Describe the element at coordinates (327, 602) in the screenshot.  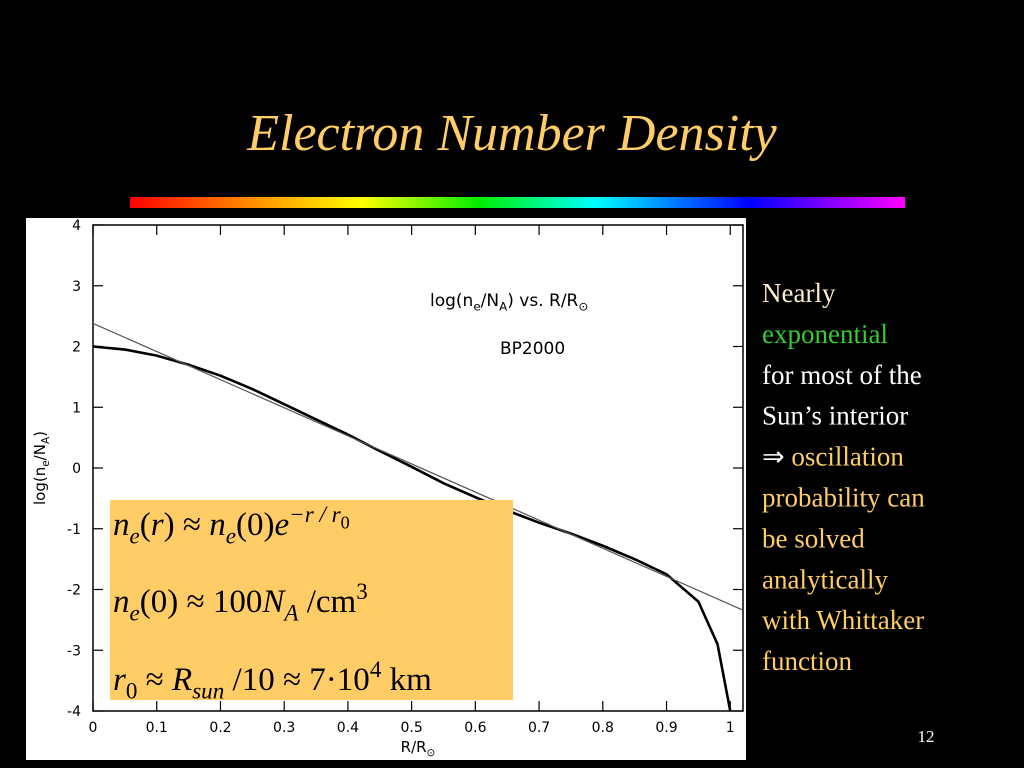
I see `formula-part: /cm` at that location.